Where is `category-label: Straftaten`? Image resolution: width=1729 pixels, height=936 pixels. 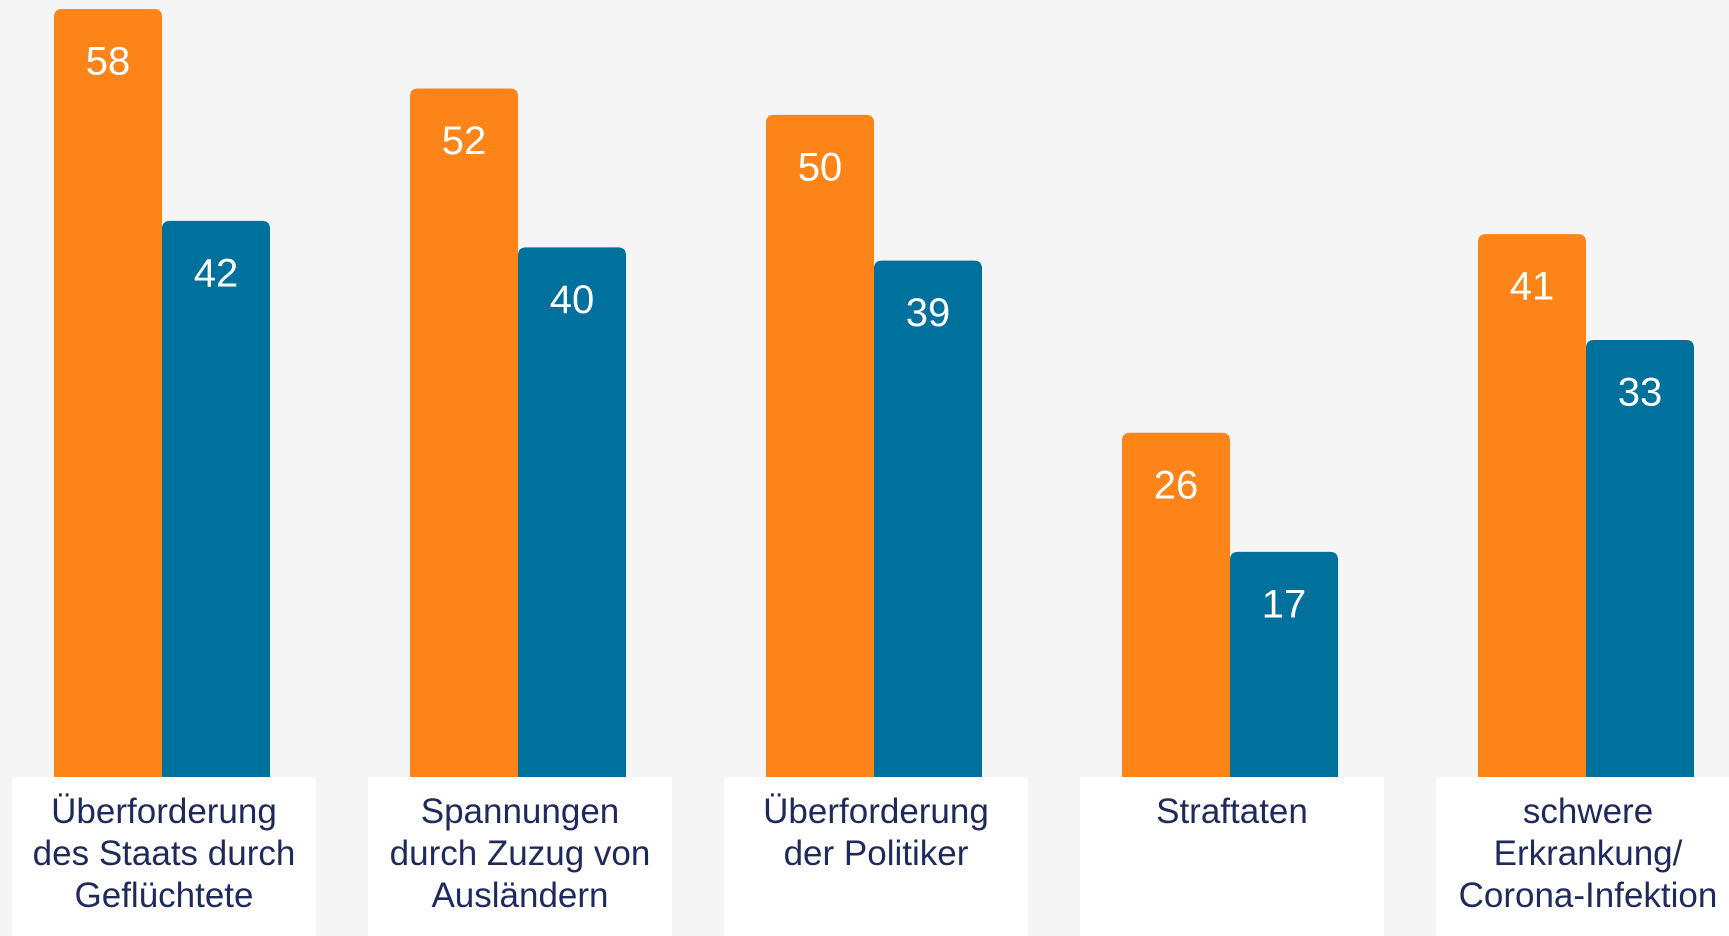
category-label: Straftaten is located at coordinates (1232, 856).